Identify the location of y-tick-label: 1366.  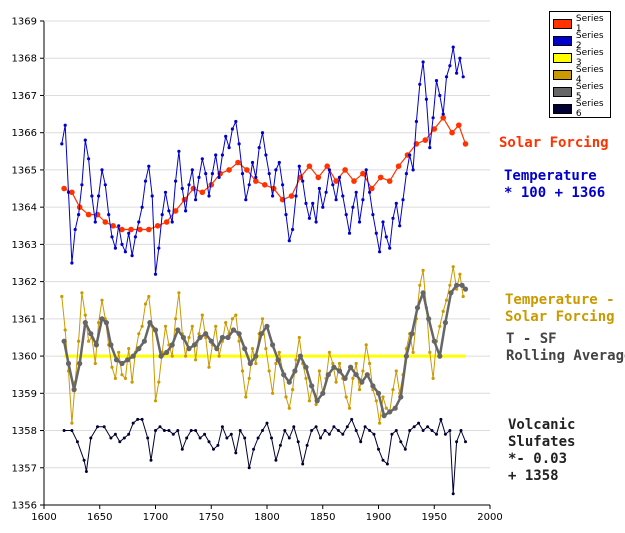
(24, 133).